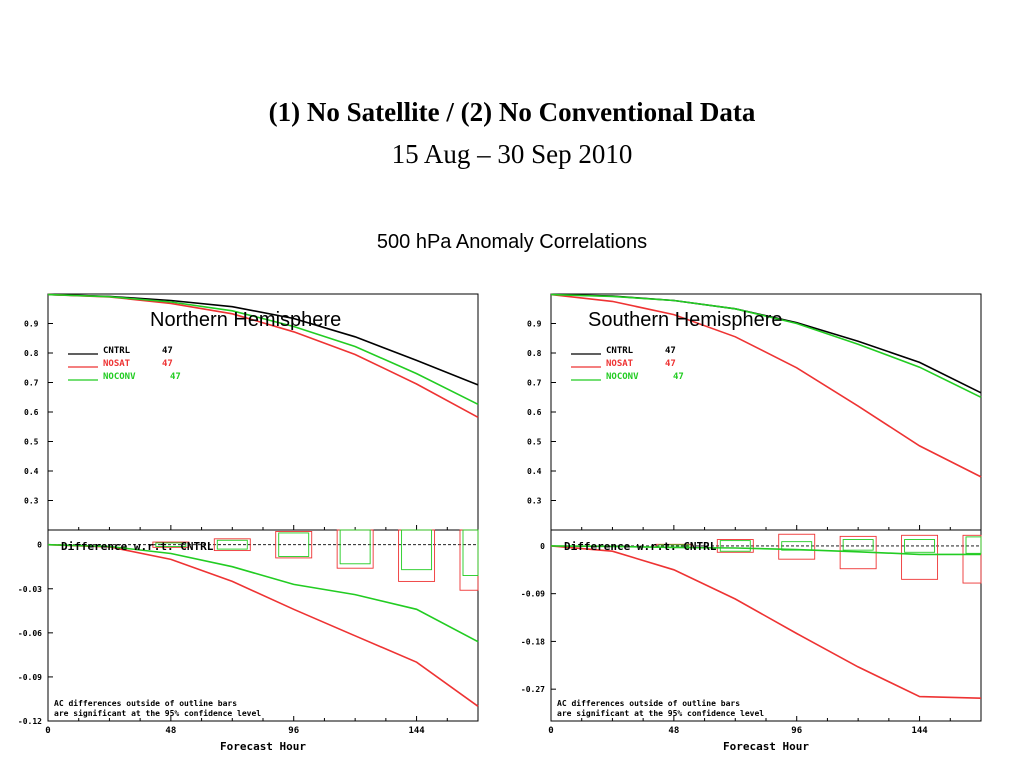  Describe the element at coordinates (30, 633) in the screenshot. I see `nh-lower-ytick-label: -0.06` at that location.